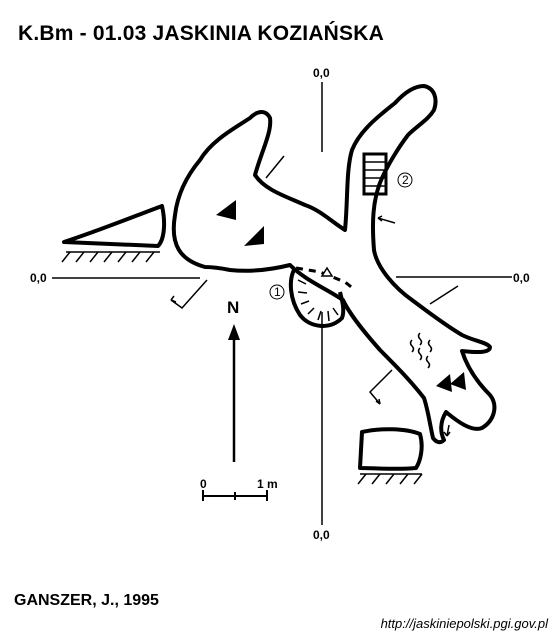 The width and height of the screenshot is (558, 637). Describe the element at coordinates (110, 257) in the screenshot. I see `ground-hatch-left` at that location.